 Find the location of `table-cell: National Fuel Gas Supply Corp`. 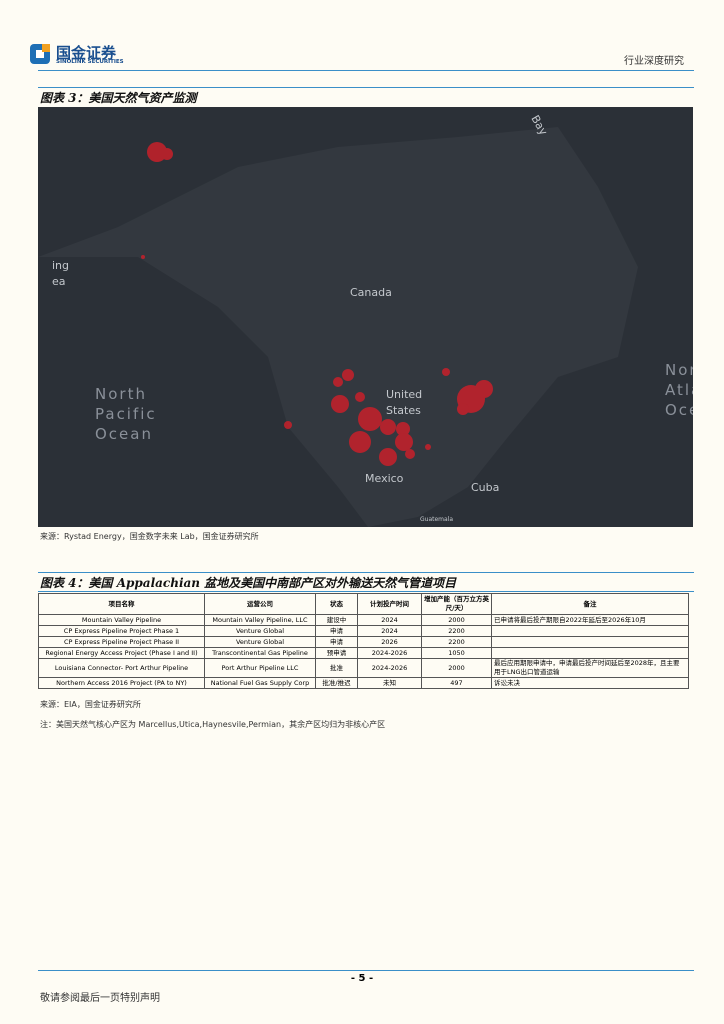

table-cell: National Fuel Gas Supply Corp is located at coordinates (260, 683).